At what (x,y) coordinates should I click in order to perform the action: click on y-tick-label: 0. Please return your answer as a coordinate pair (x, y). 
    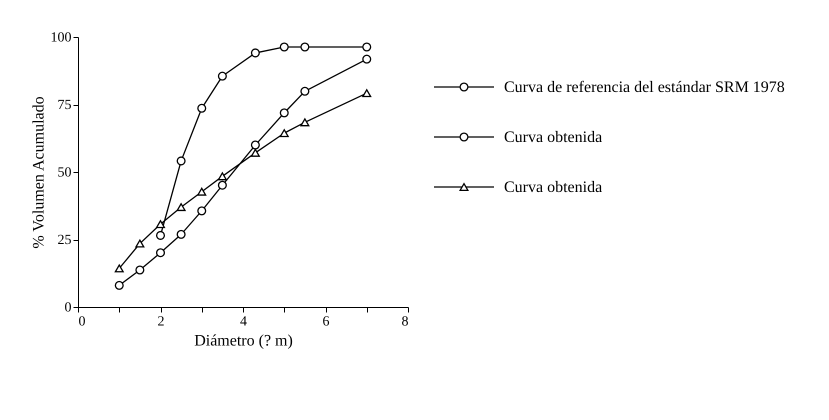
    Looking at the image, I should click on (68, 308).